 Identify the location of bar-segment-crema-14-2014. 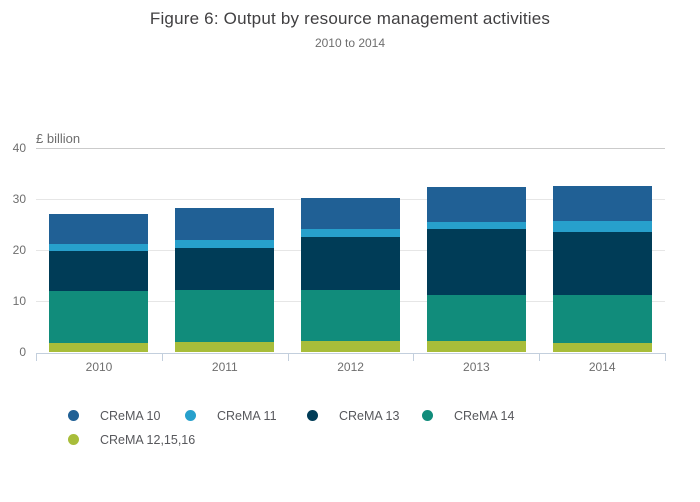
(602, 318).